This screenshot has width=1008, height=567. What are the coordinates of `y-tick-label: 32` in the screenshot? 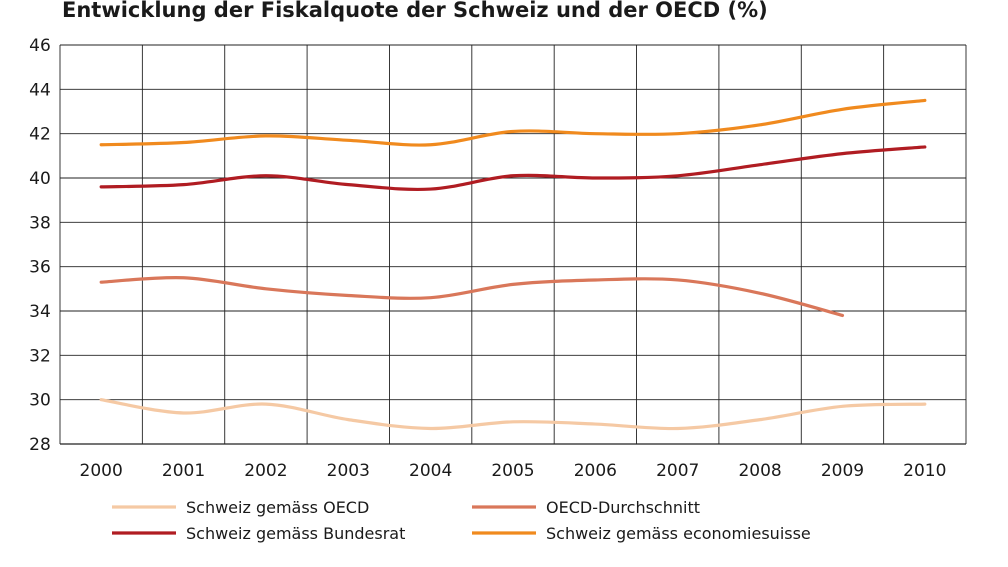 It's located at (40, 356).